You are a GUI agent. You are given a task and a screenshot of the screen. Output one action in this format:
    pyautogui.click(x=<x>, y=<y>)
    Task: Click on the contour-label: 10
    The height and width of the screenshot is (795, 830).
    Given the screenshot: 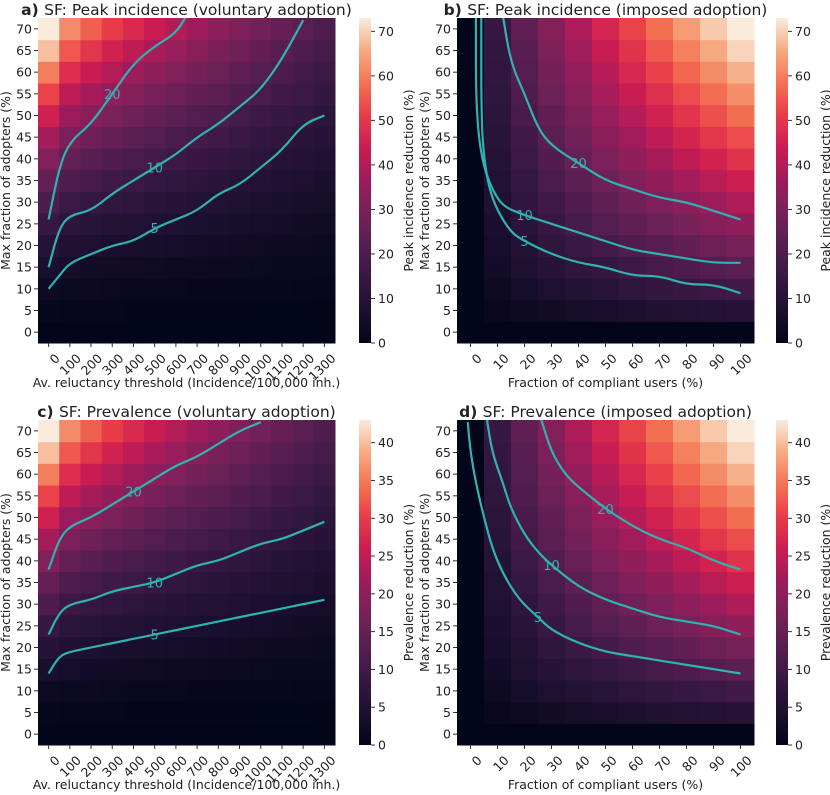 What is the action you would take?
    pyautogui.click(x=154, y=584)
    